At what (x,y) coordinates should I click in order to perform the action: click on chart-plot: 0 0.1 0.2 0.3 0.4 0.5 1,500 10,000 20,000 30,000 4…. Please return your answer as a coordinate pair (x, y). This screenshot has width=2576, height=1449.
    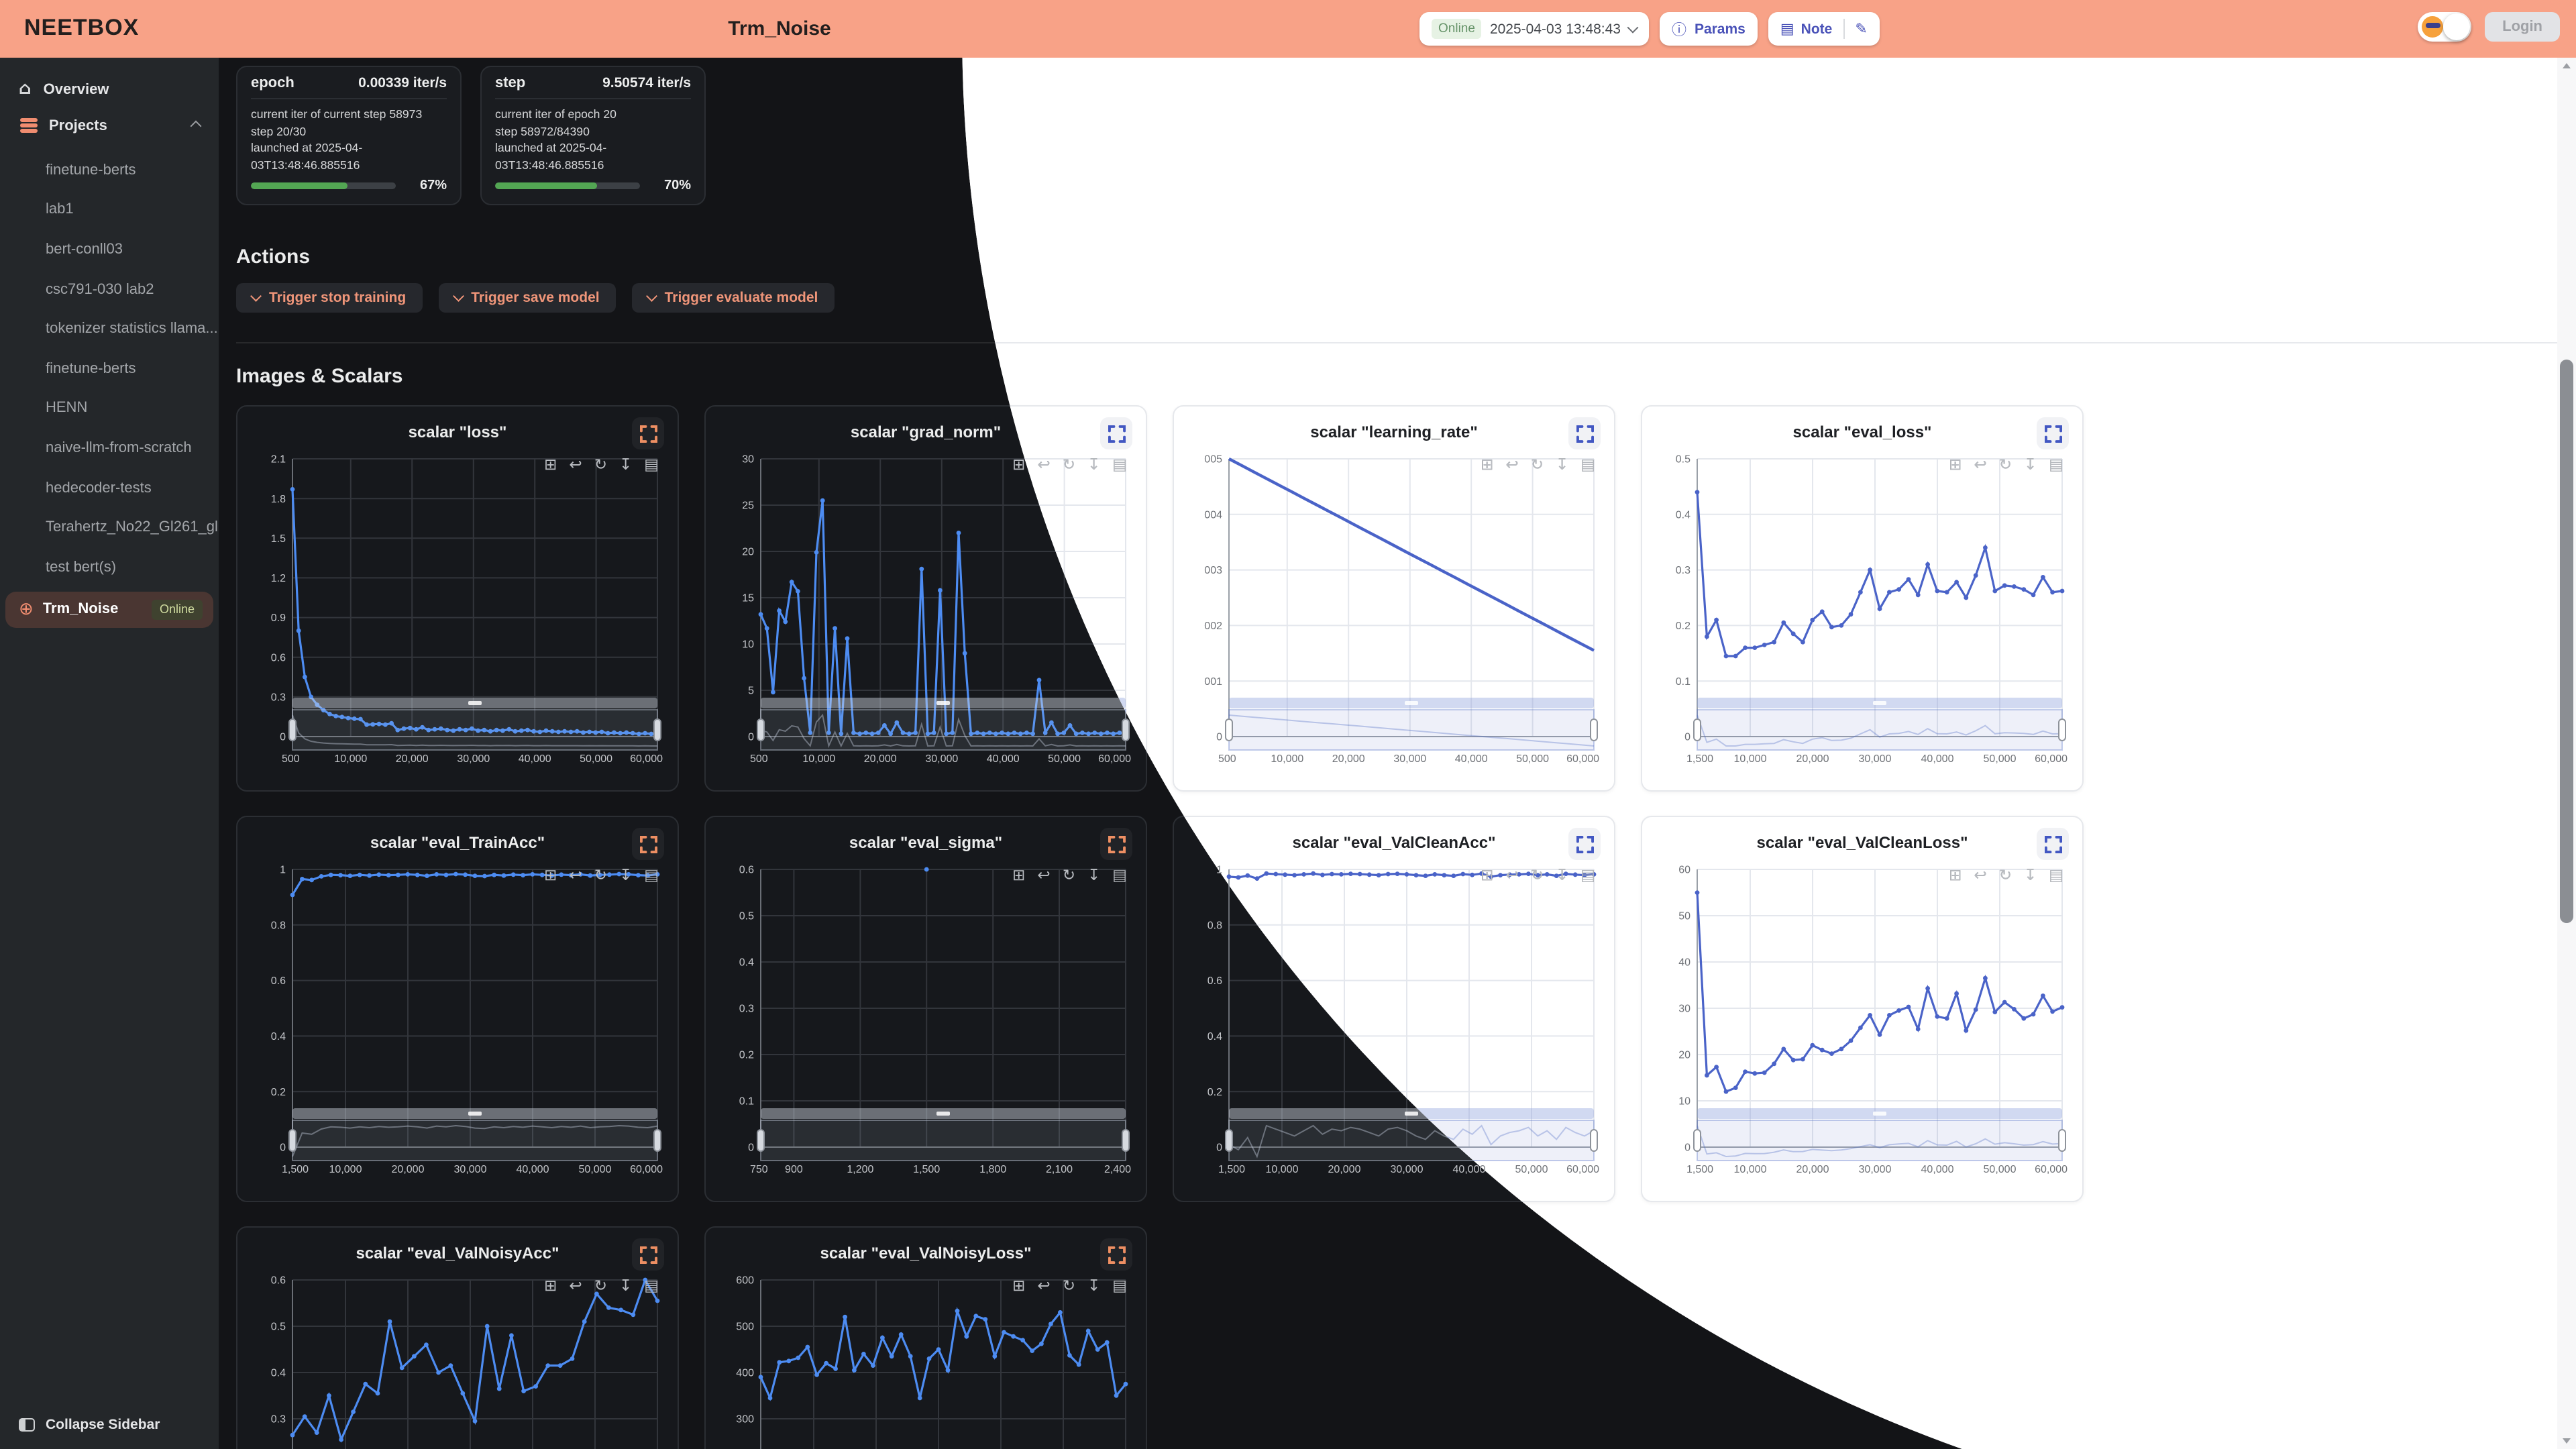
    Looking at the image, I should click on (1862, 608).